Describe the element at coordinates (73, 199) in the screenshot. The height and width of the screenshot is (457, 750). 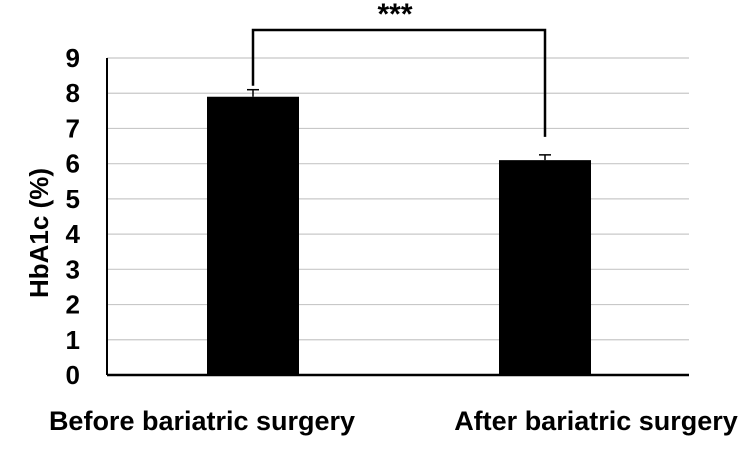
I see `y-tick-label-5: 5` at that location.